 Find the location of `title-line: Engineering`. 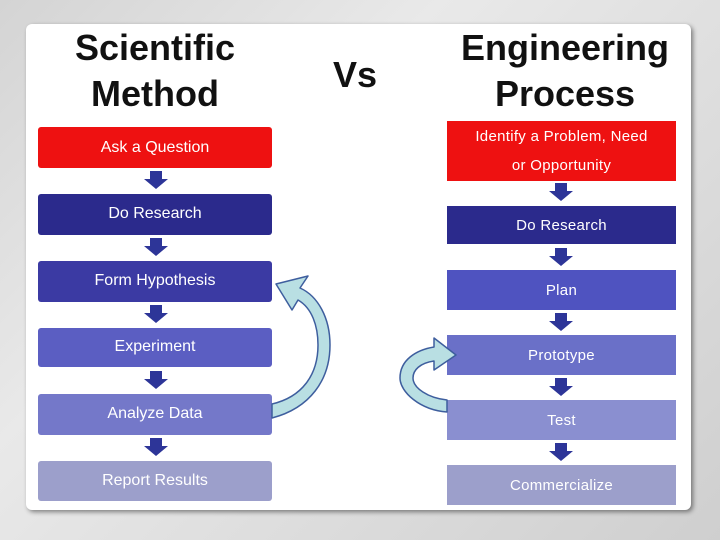

title-line: Engineering is located at coordinates (565, 47).